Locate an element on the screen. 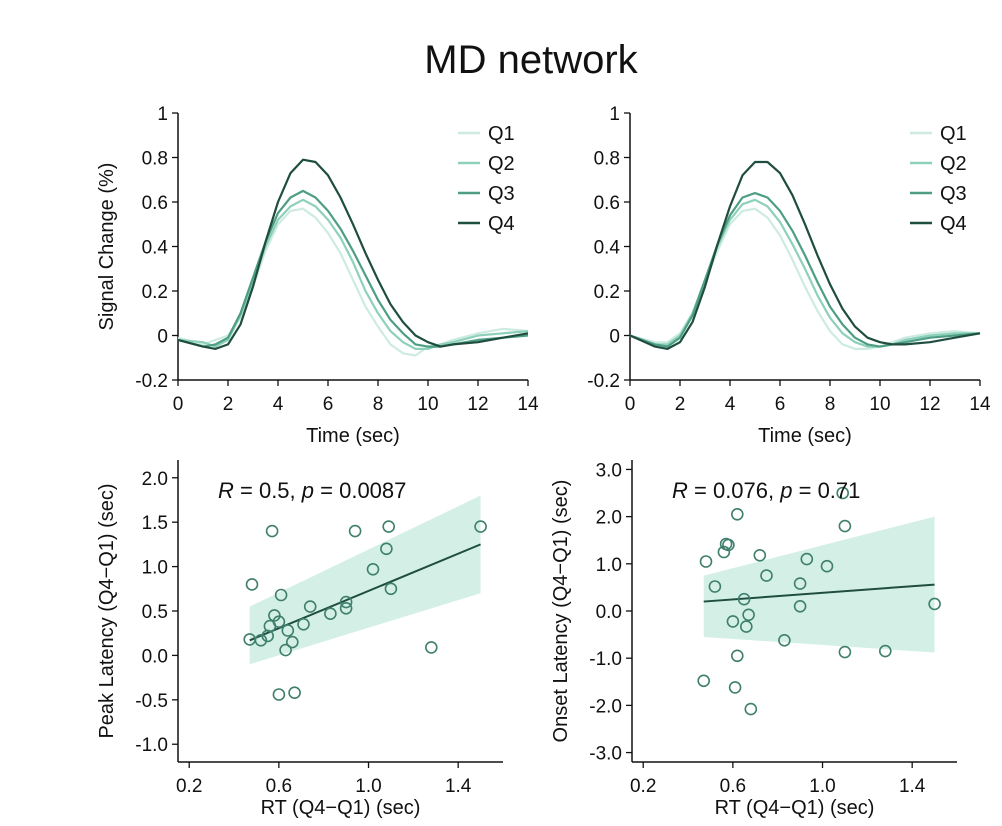 Image resolution: width=1002 pixels, height=826 pixels. stats-r-label: R is located at coordinates (226, 490).